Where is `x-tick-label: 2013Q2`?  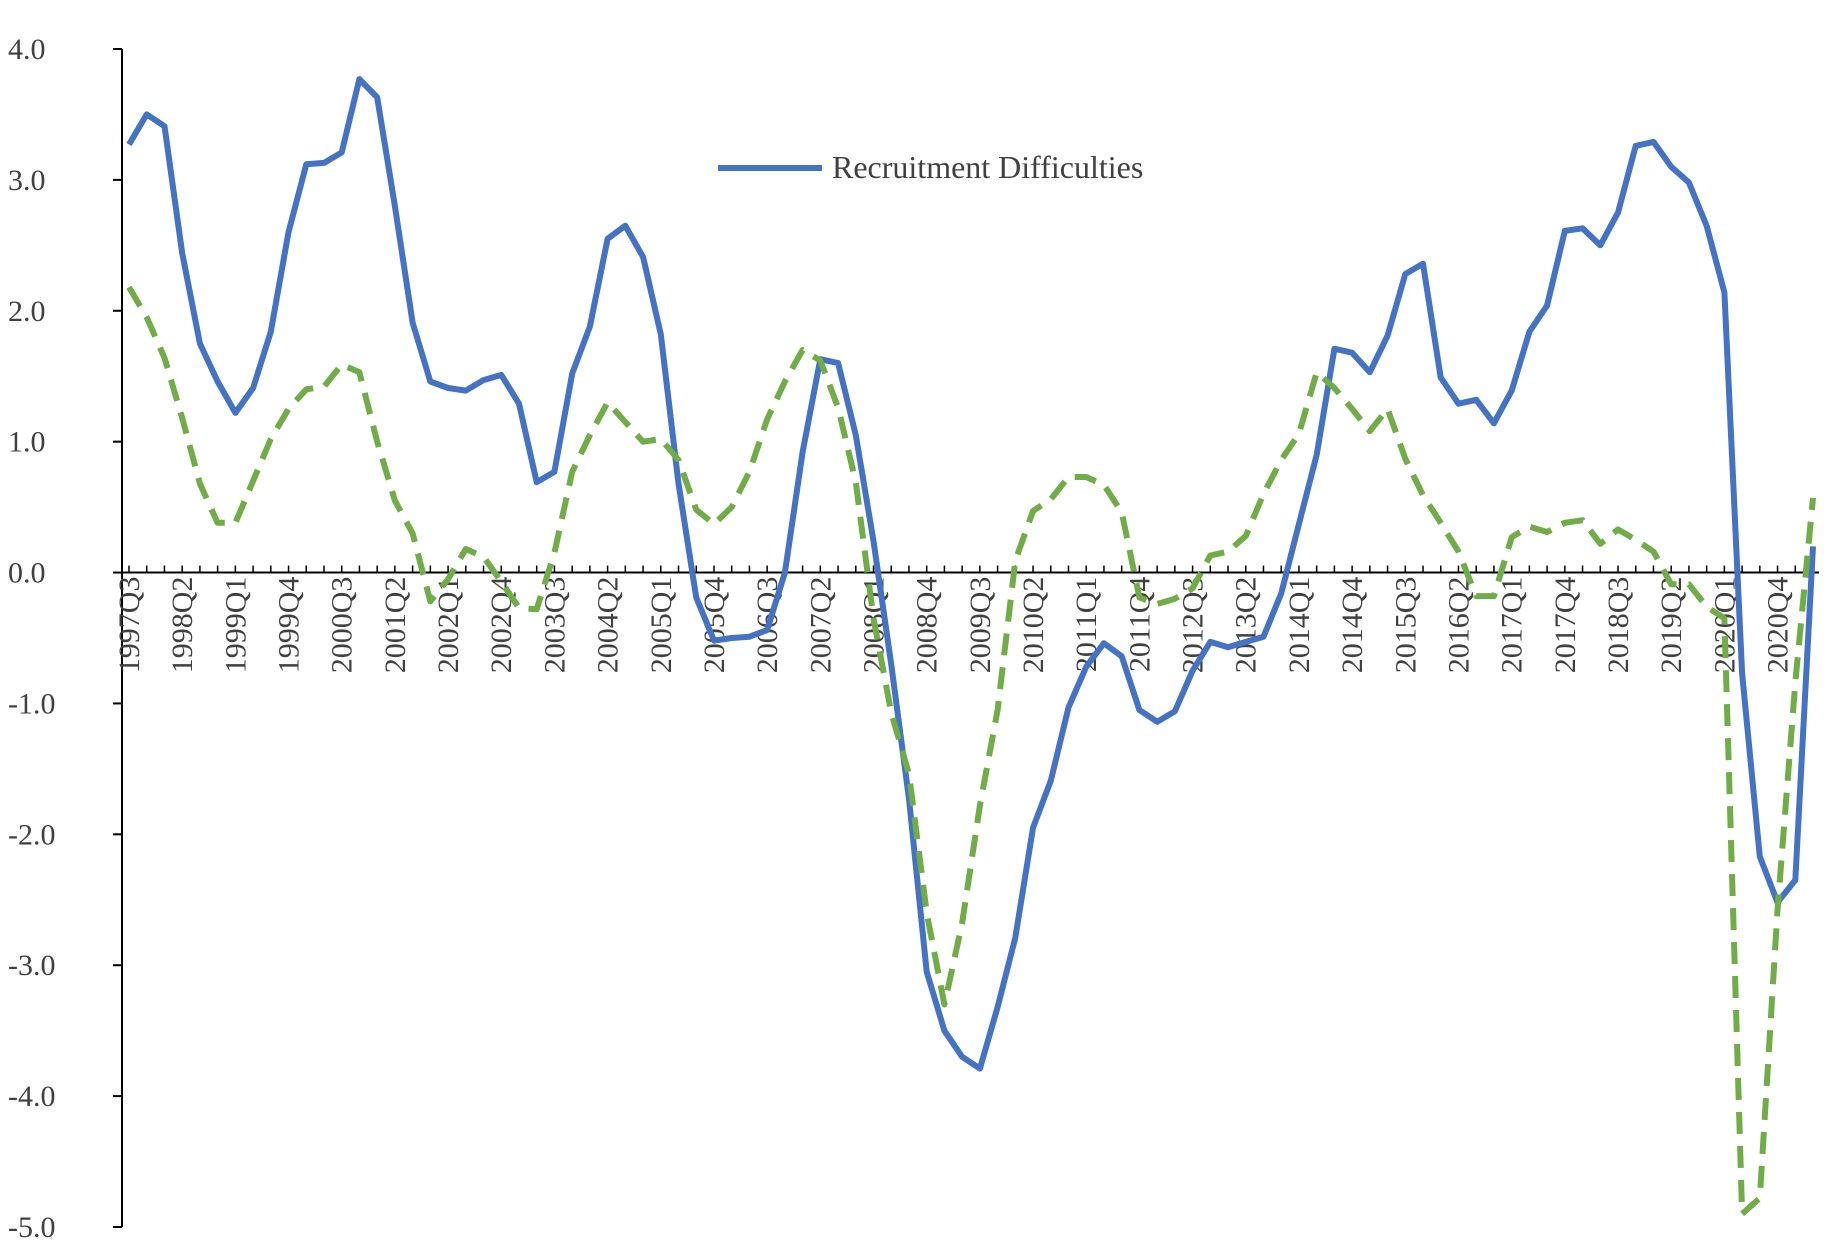
x-tick-label: 2013Q2 is located at coordinates (1246, 625).